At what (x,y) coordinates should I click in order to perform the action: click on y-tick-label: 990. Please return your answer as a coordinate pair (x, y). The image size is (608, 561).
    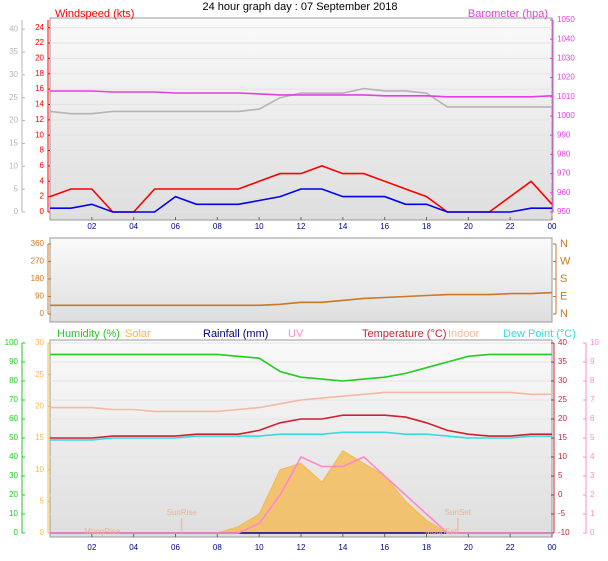
    Looking at the image, I should click on (564, 134).